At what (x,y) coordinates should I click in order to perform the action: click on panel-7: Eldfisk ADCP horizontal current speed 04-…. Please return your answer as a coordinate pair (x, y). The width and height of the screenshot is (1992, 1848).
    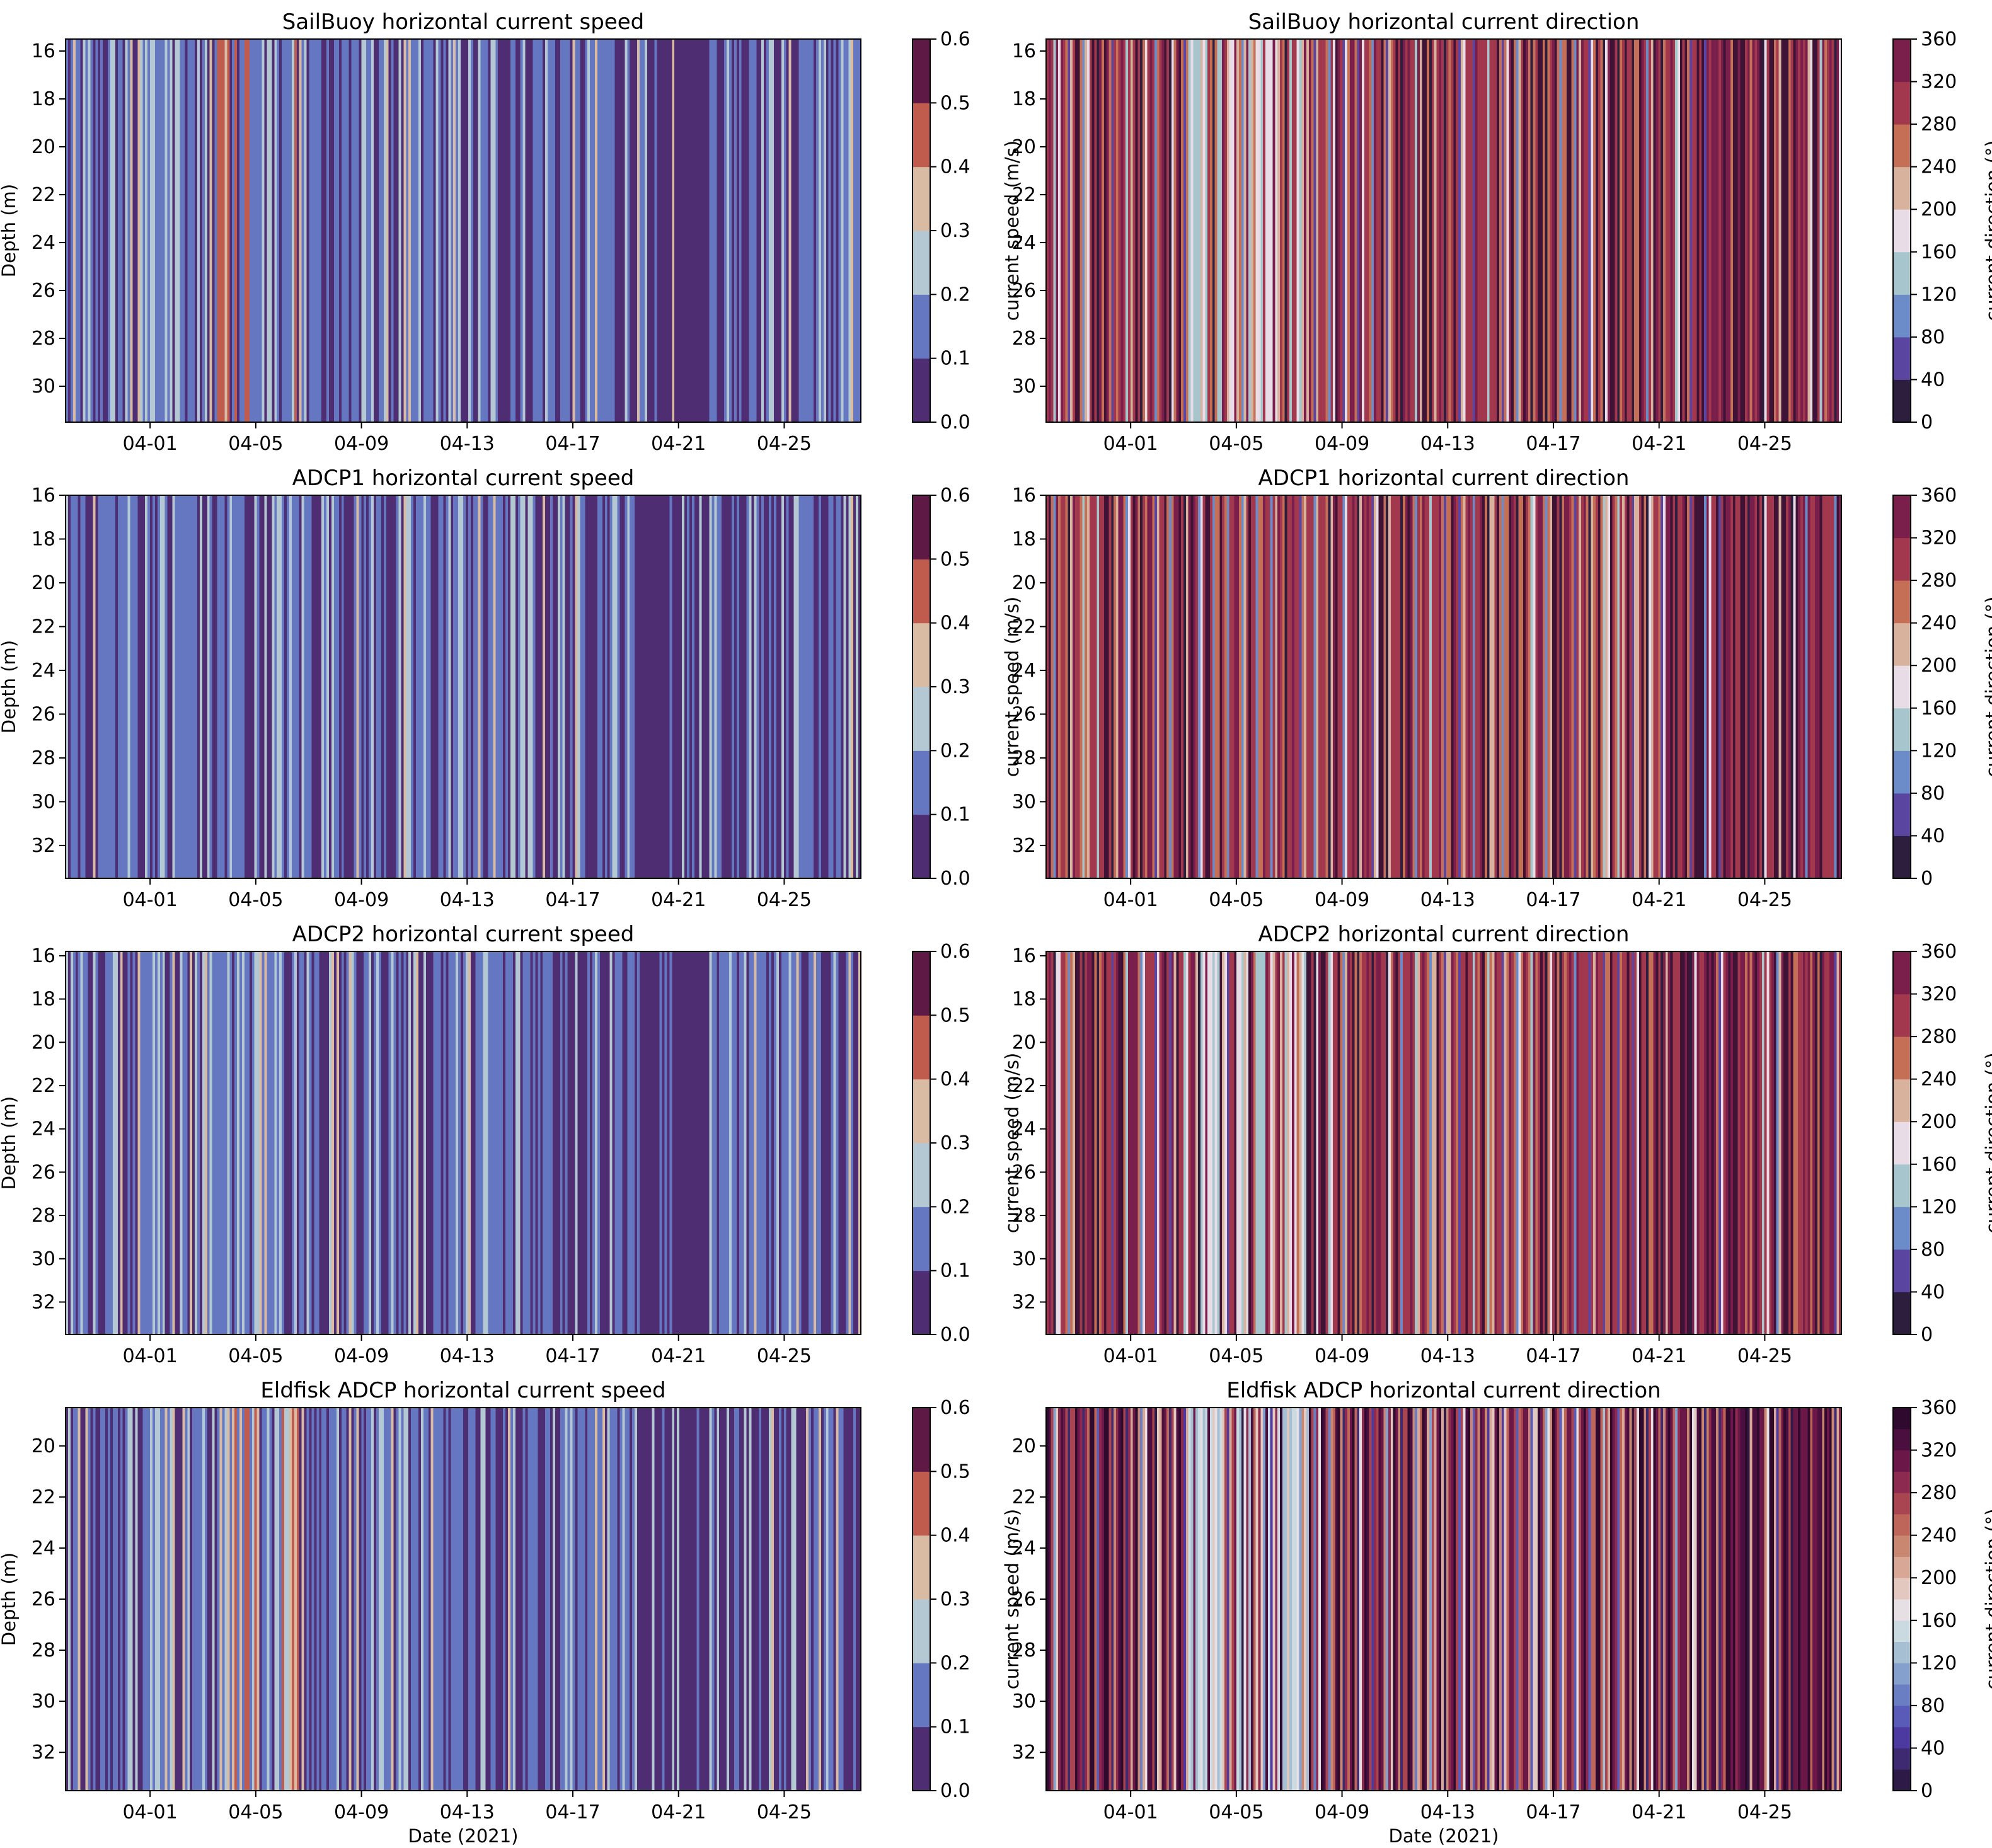
    Looking at the image, I should click on (511, 1612).